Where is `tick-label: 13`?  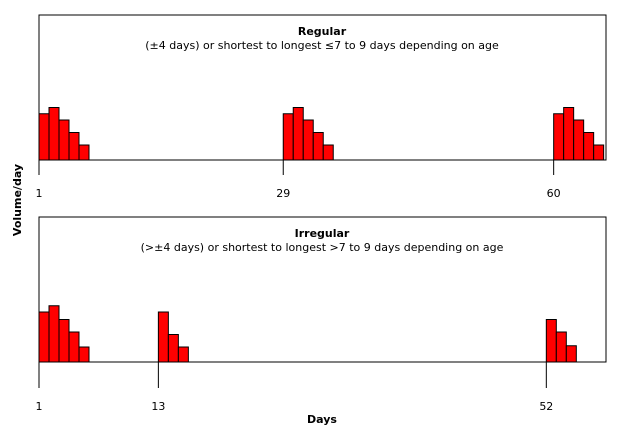 tick-label: 13 is located at coordinates (158, 406).